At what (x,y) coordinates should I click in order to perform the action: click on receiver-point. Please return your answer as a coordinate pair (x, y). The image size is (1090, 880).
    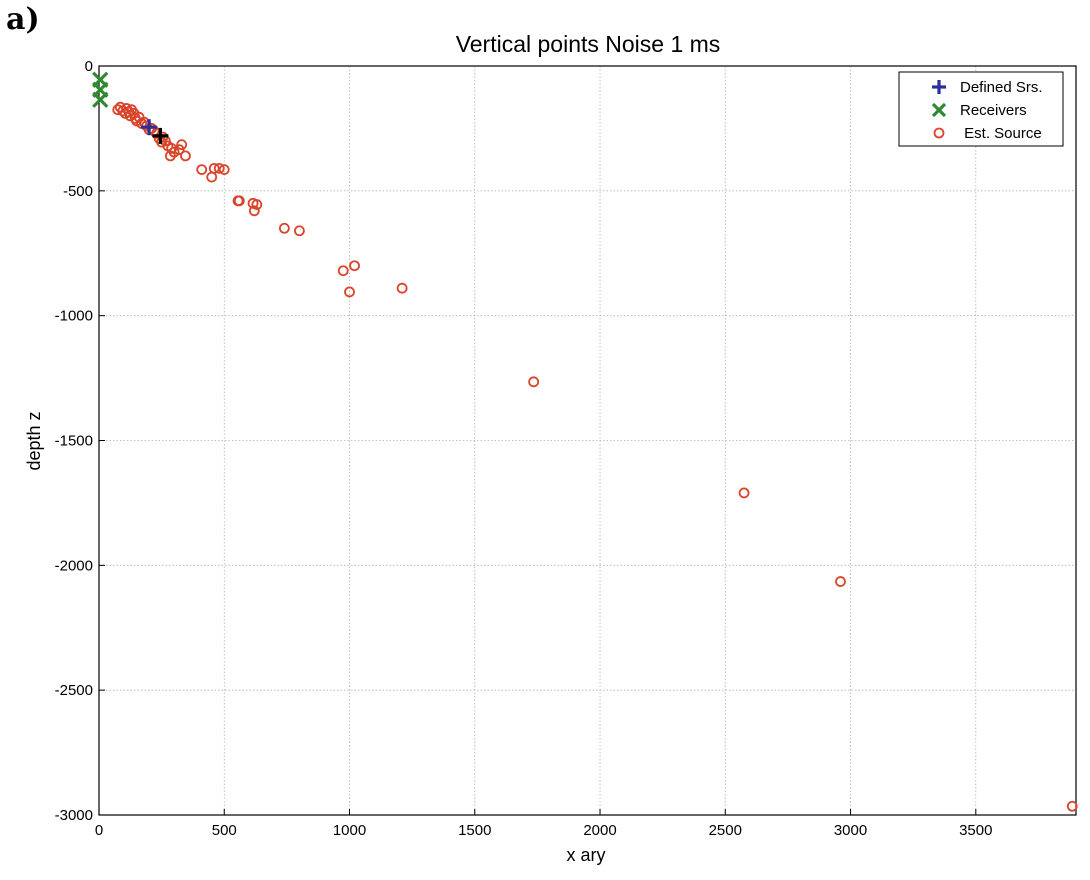
    Looking at the image, I should click on (100, 99).